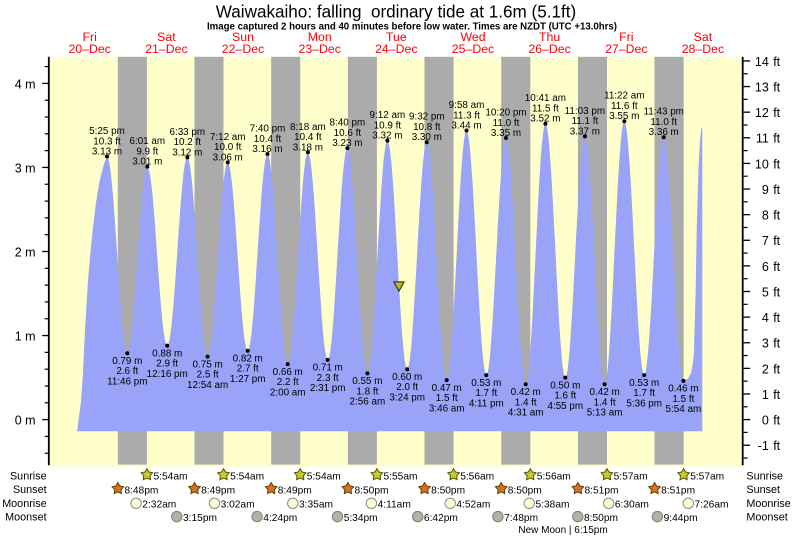 This screenshot has width=793, height=544. What do you see at coordinates (626, 49) in the screenshot?
I see `svg-text: 27–Dec` at bounding box center [626, 49].